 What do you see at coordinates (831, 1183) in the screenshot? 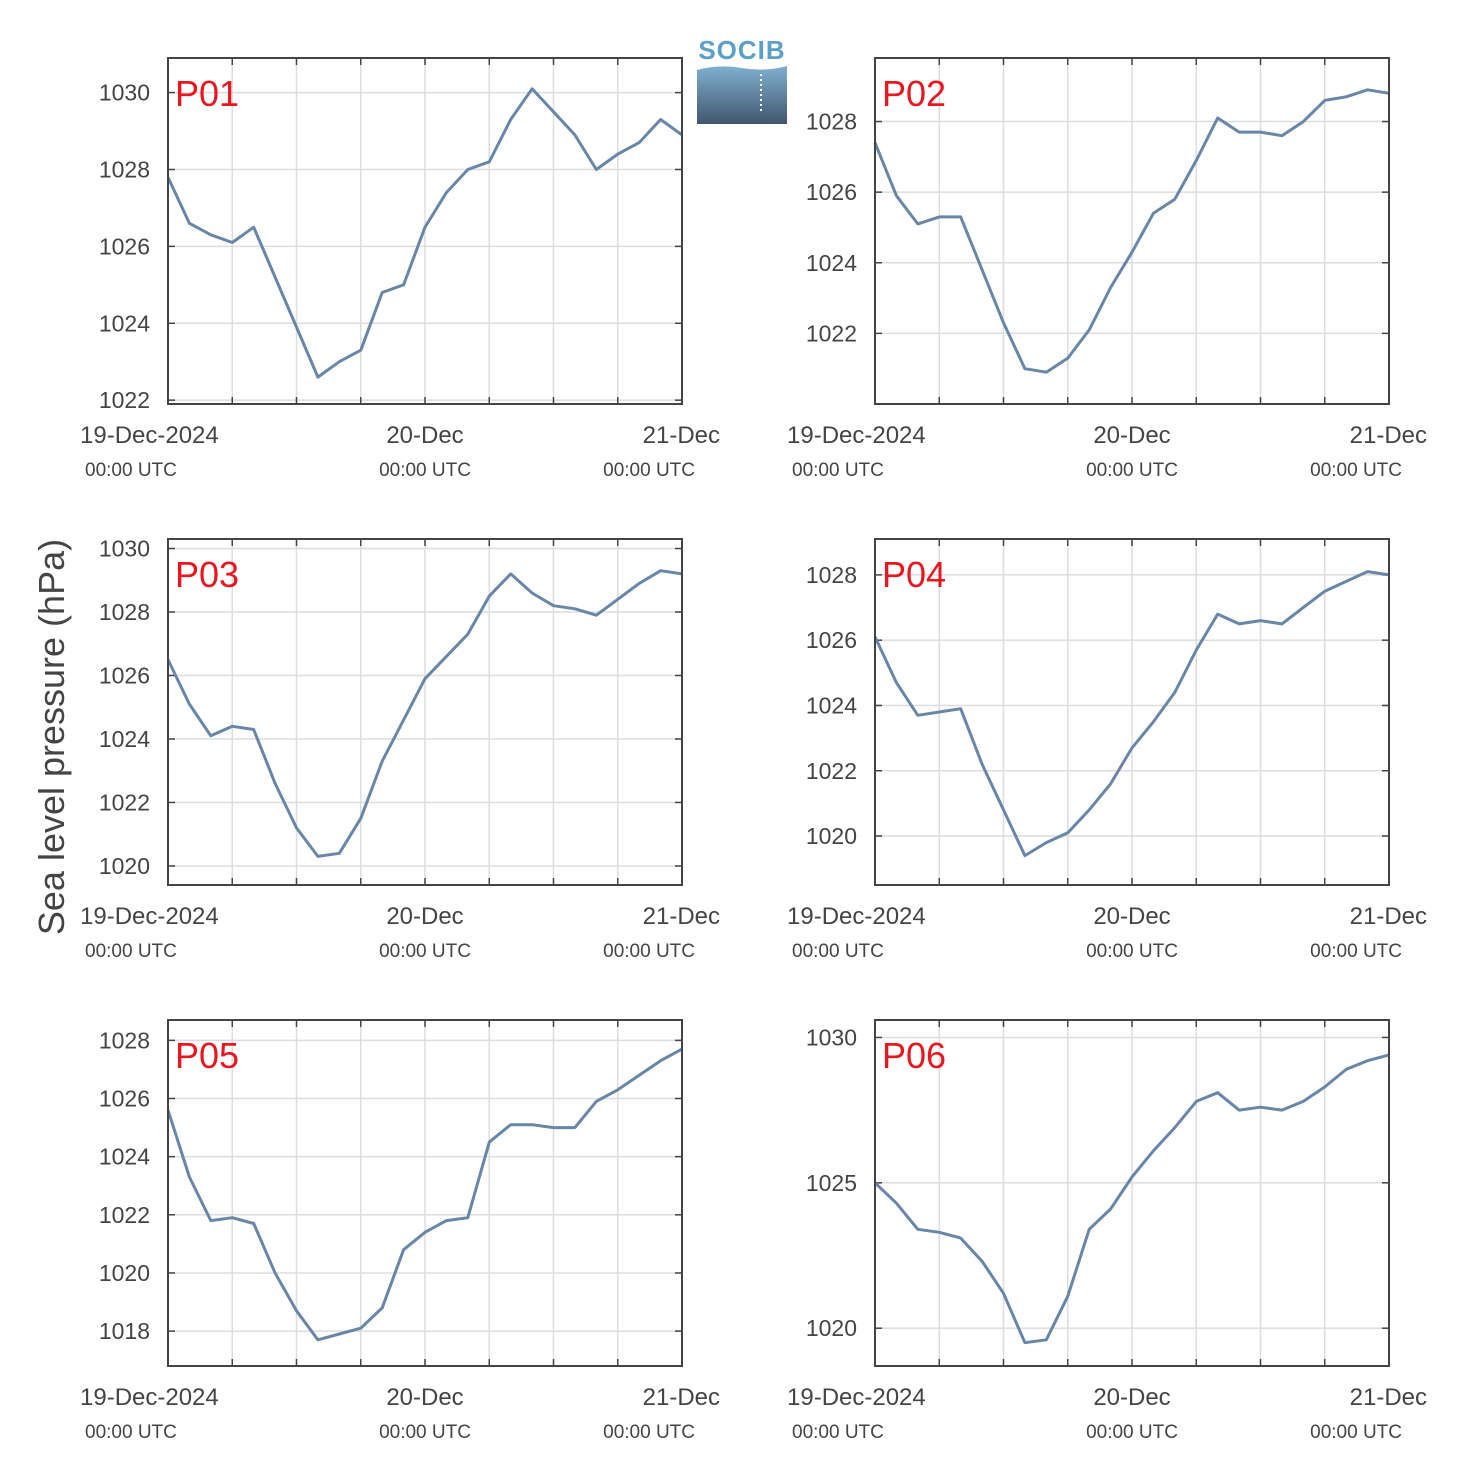
I see `y-tick-label: 1025` at bounding box center [831, 1183].